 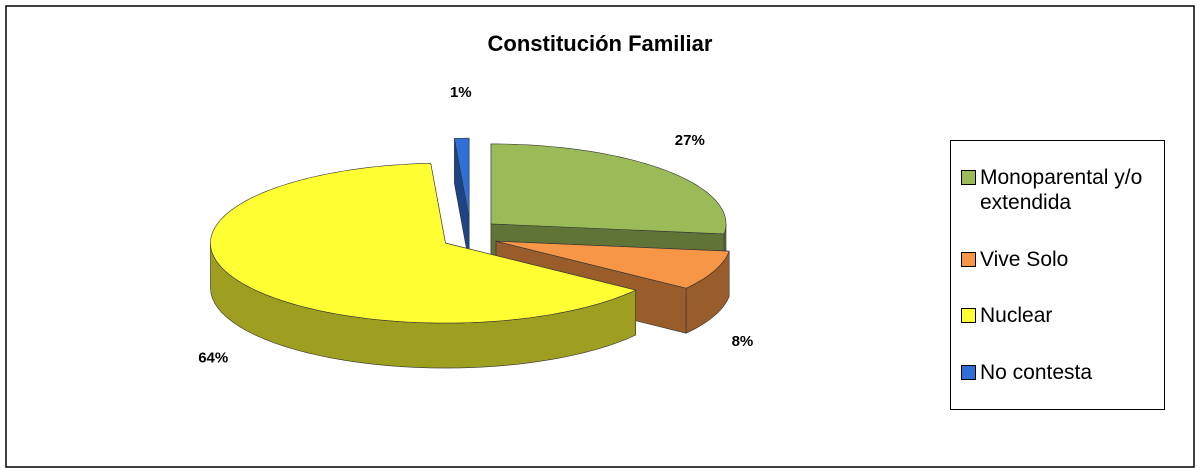 I want to click on legend-item: Vive Solo, so click(x=1059, y=259).